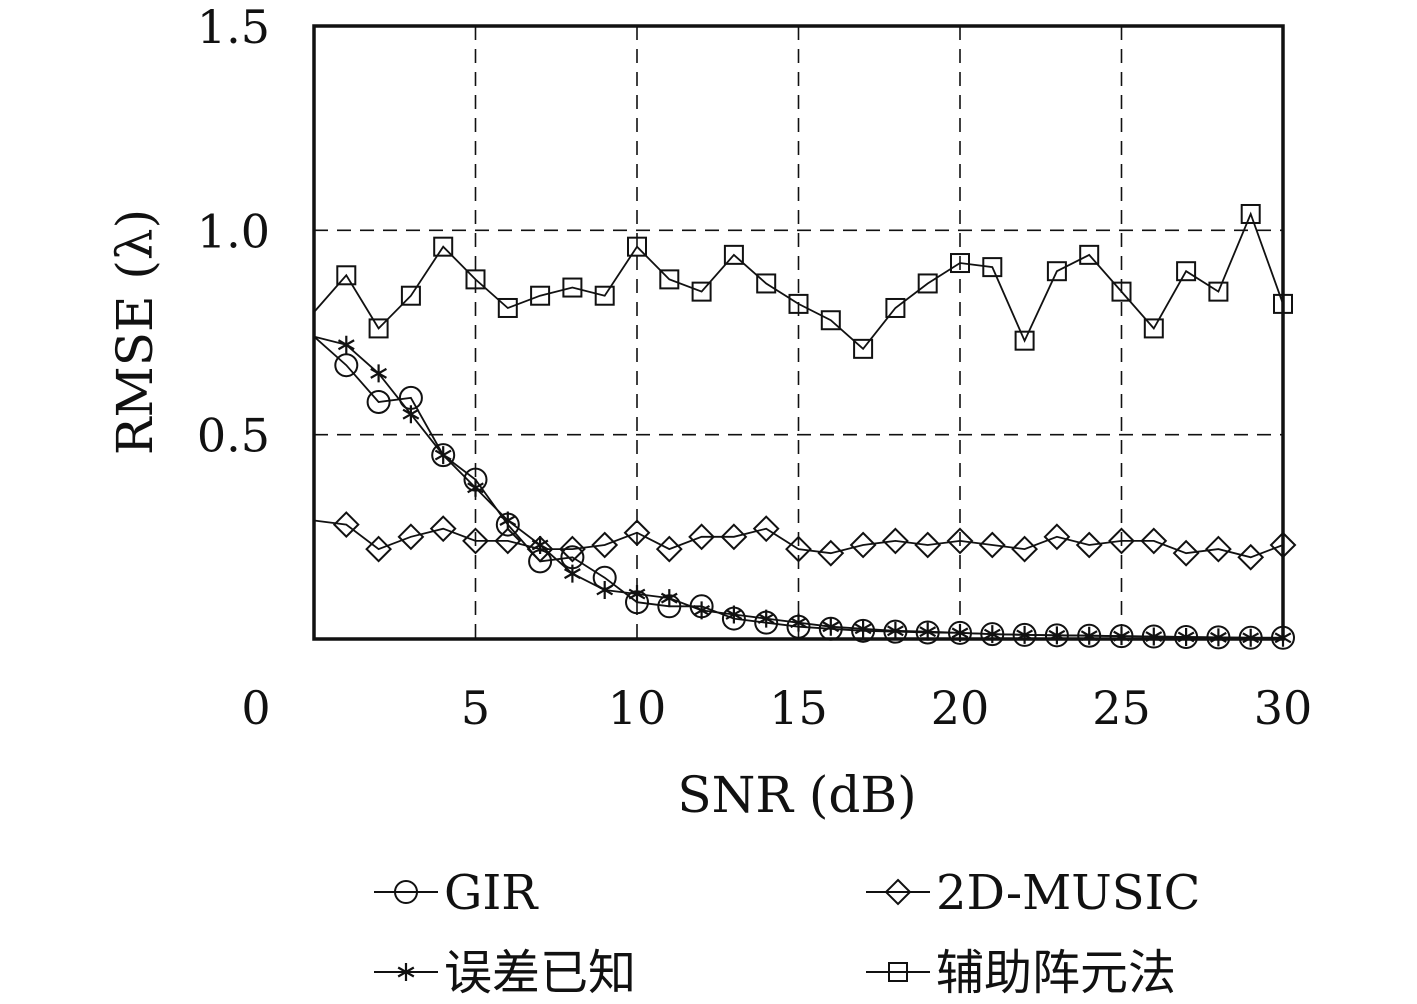 The image size is (1417, 1004). What do you see at coordinates (491, 893) in the screenshot?
I see `legend-label: GIR` at bounding box center [491, 893].